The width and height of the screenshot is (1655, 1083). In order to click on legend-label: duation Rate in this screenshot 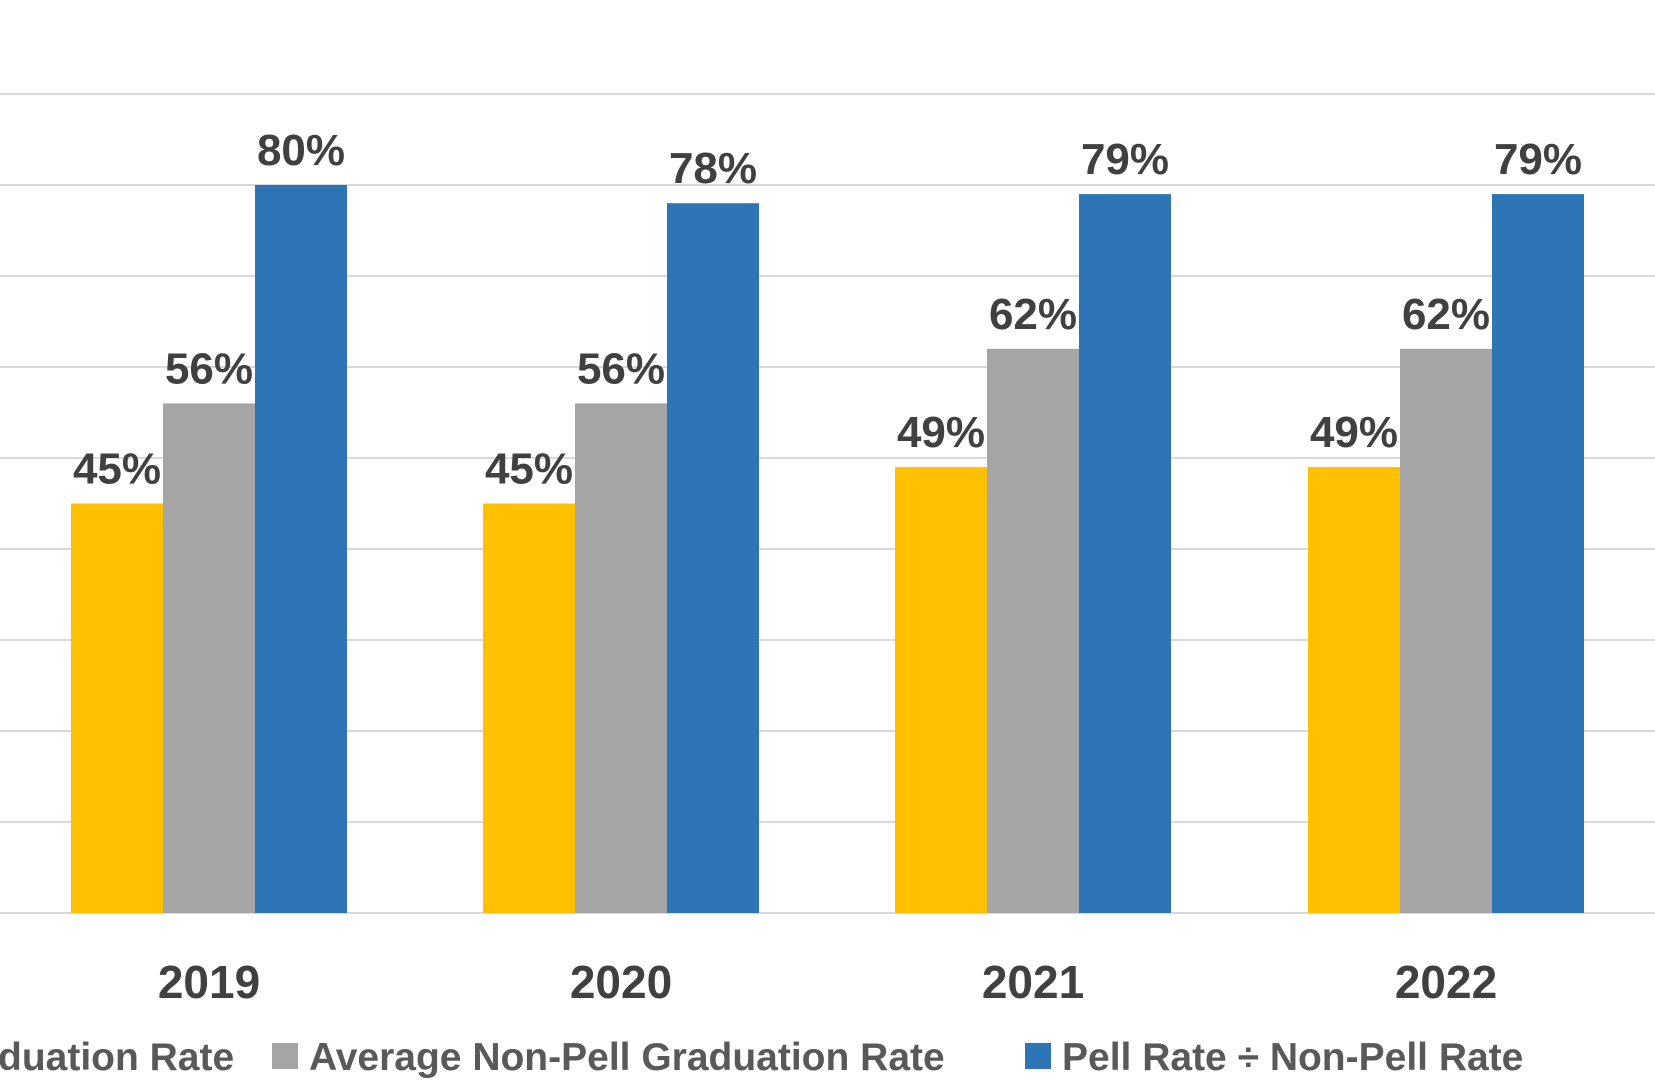, I will do `click(117, 1057)`.